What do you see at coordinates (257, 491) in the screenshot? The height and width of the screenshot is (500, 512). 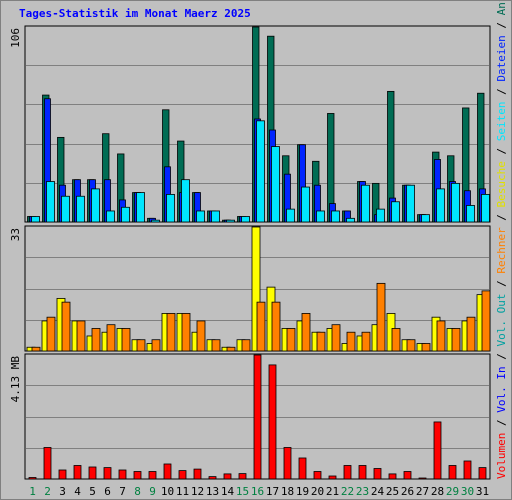 I see `x-tick-label: 16` at bounding box center [257, 491].